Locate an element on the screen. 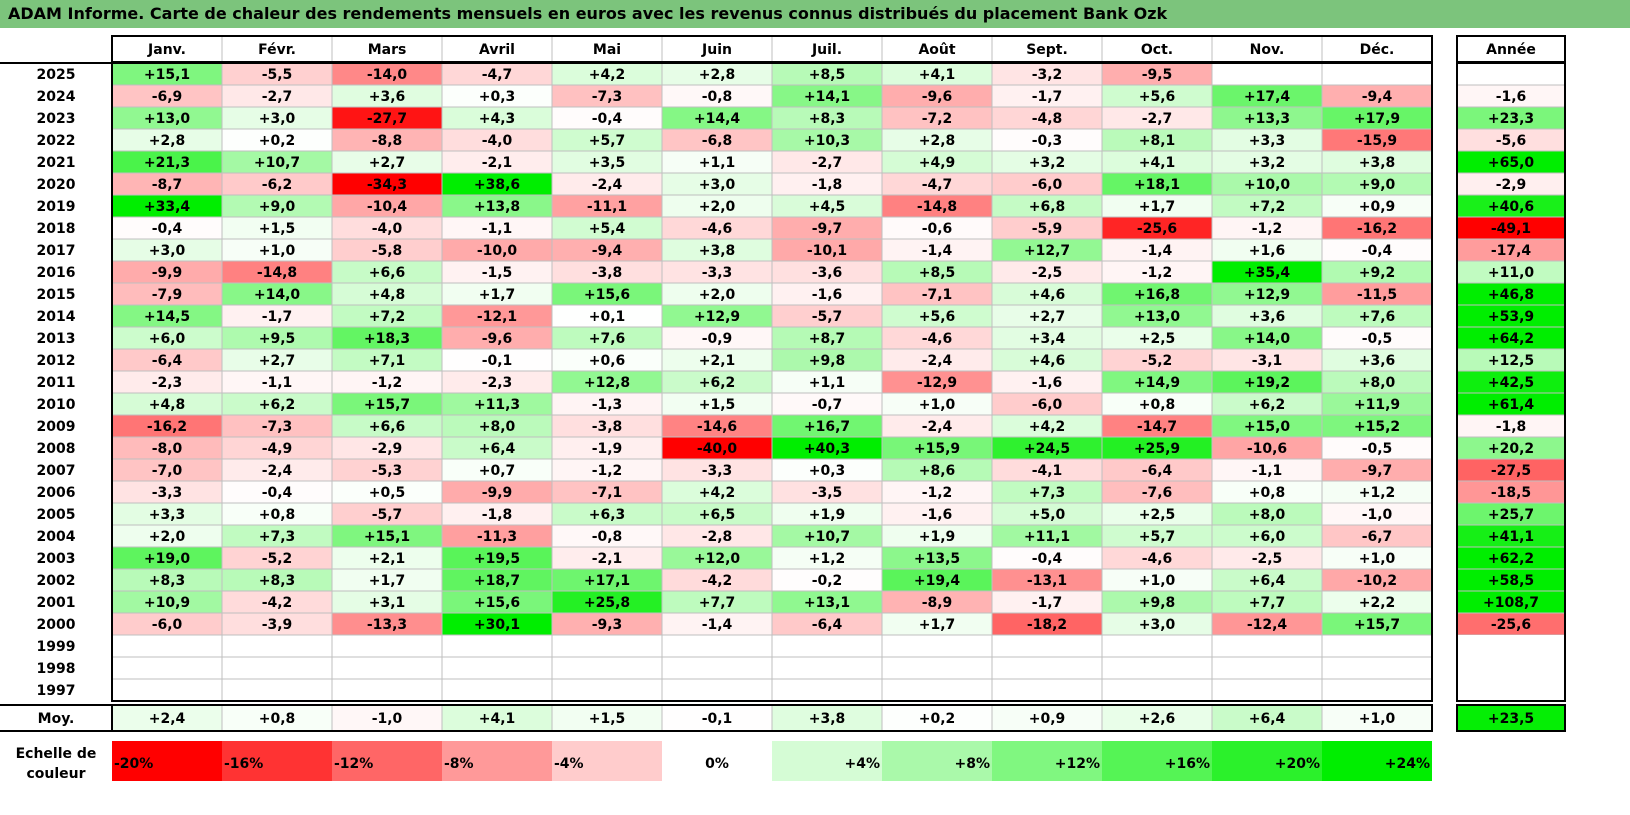  cell-value: -12,9 is located at coordinates (937, 383).